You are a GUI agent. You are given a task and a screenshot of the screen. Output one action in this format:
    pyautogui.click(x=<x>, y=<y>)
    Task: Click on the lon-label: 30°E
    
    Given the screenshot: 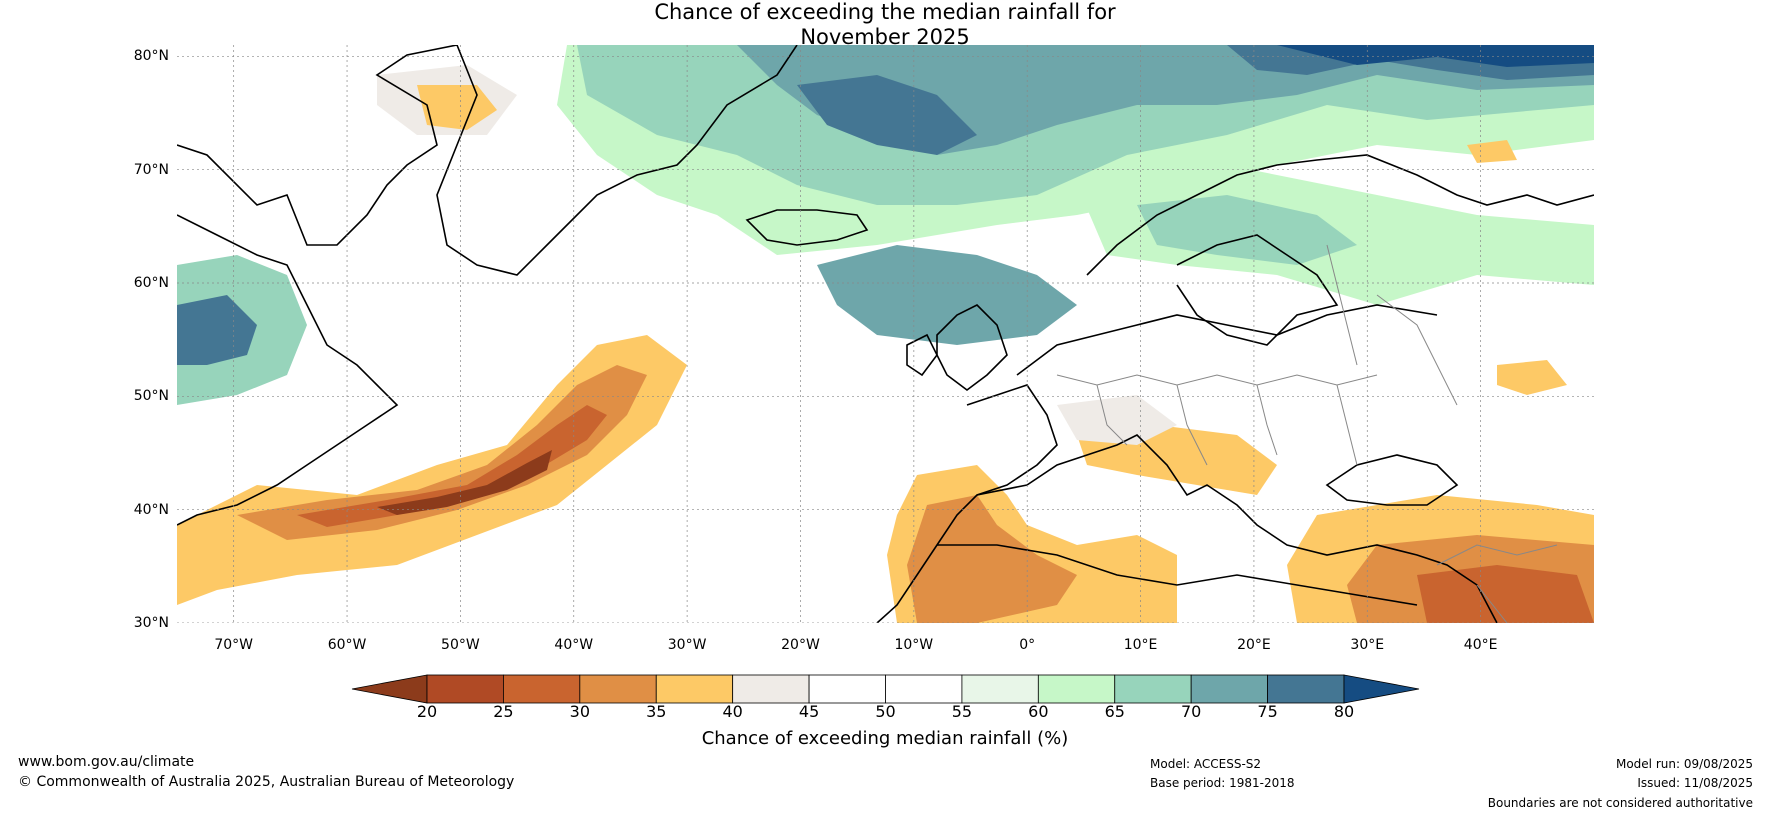 What is the action you would take?
    pyautogui.click(x=1367, y=645)
    